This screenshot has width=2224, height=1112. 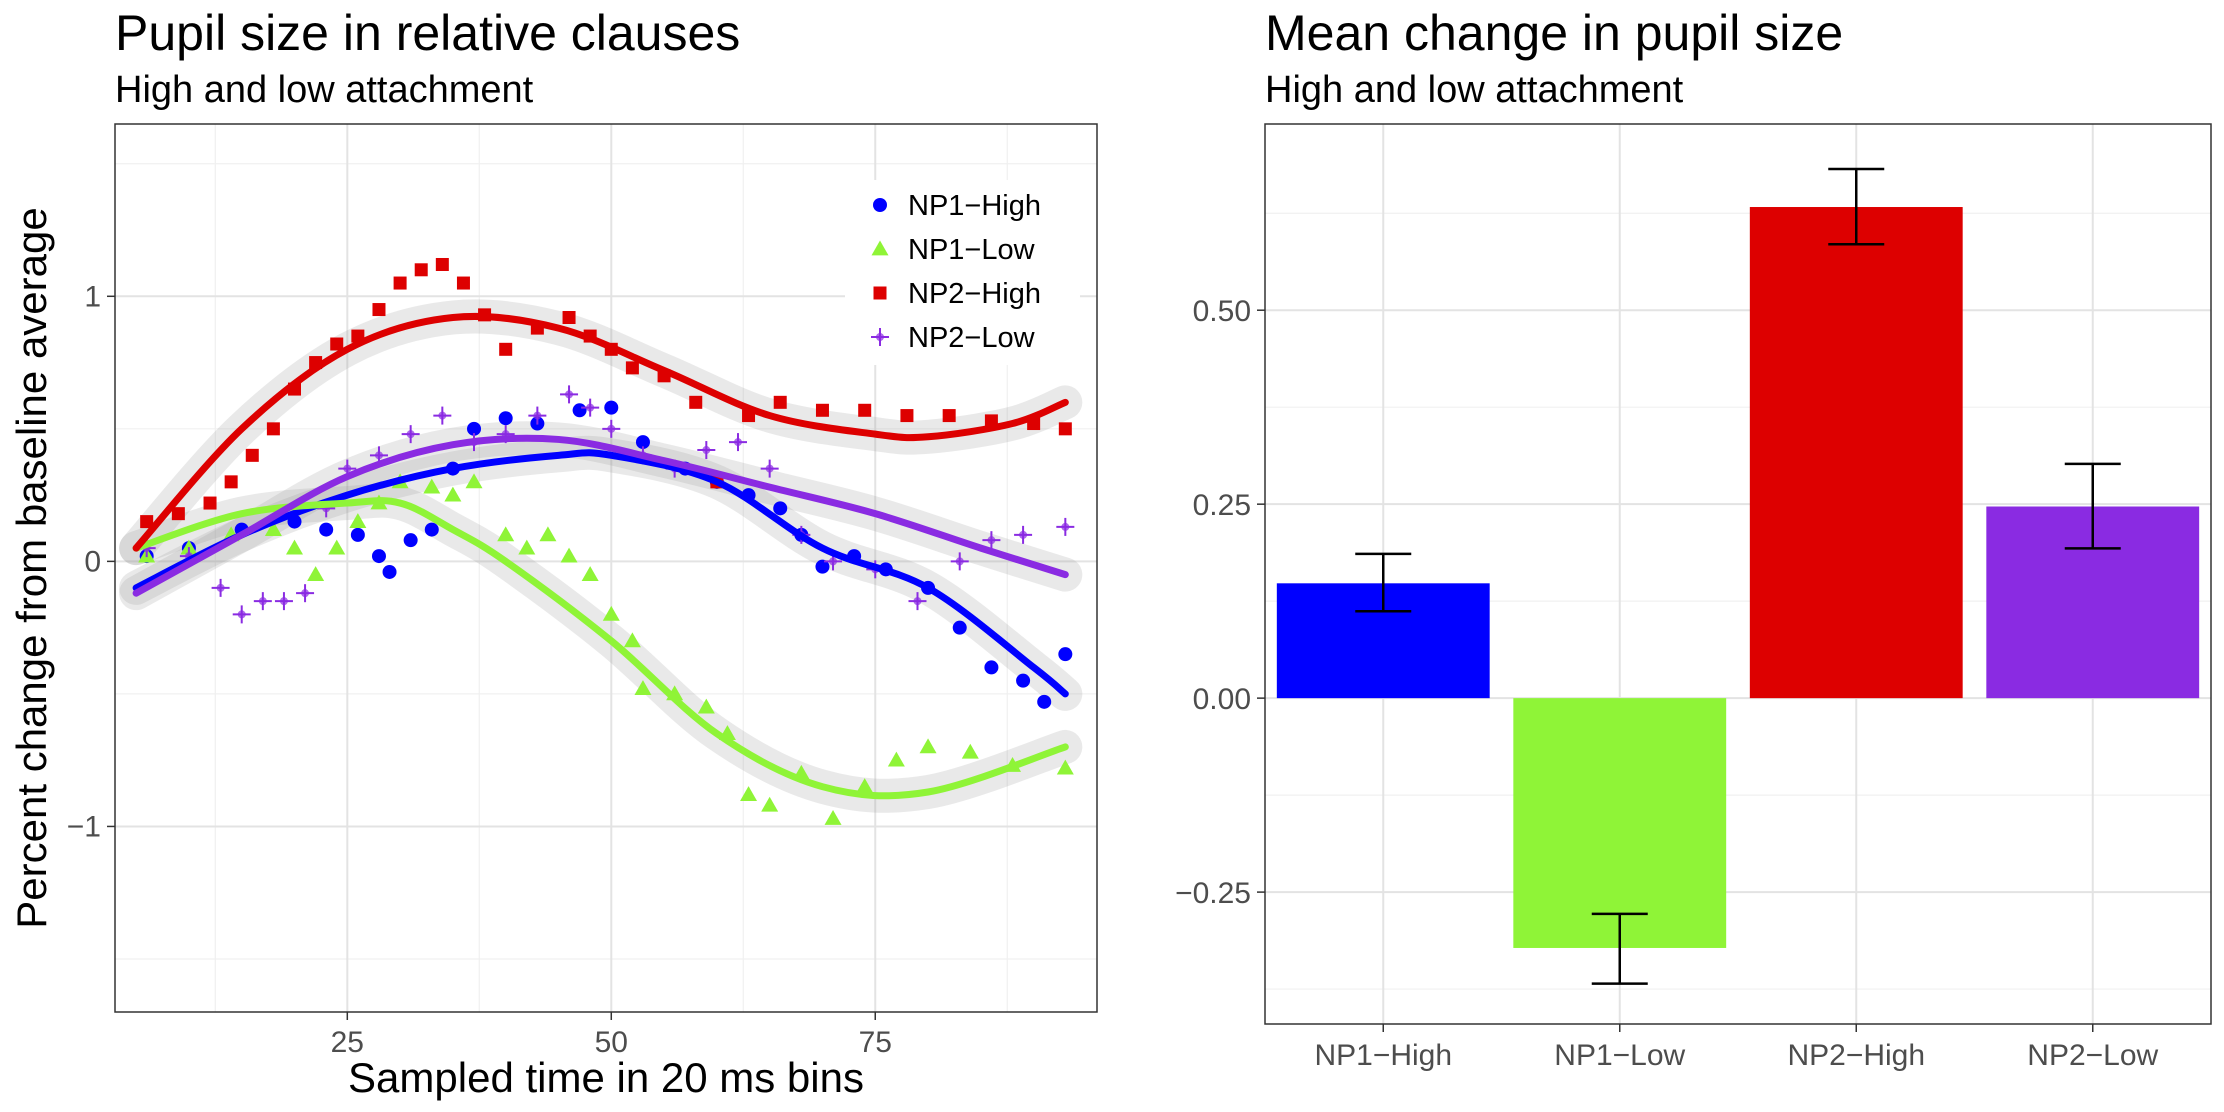 I want to click on legend-label-np2-low: NP2−Low, so click(x=972, y=338).